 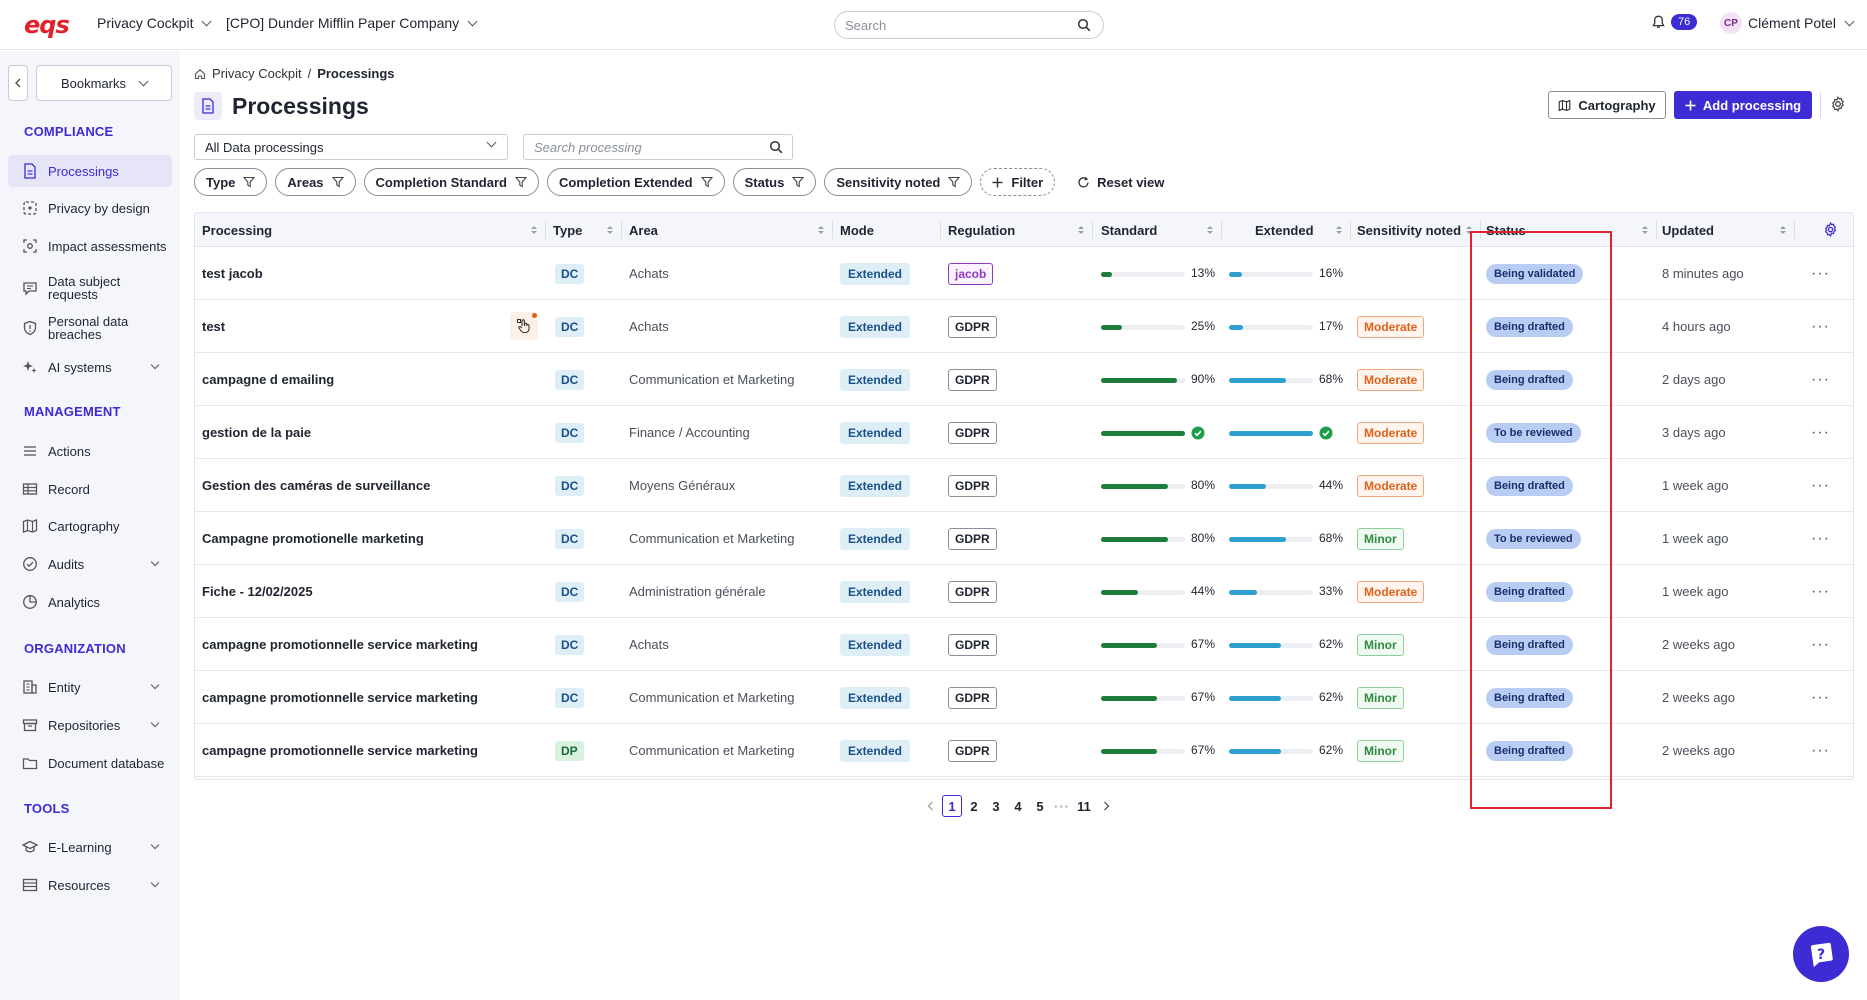 I want to click on bookmarks-dropdown: Bookmarks, so click(x=104, y=83).